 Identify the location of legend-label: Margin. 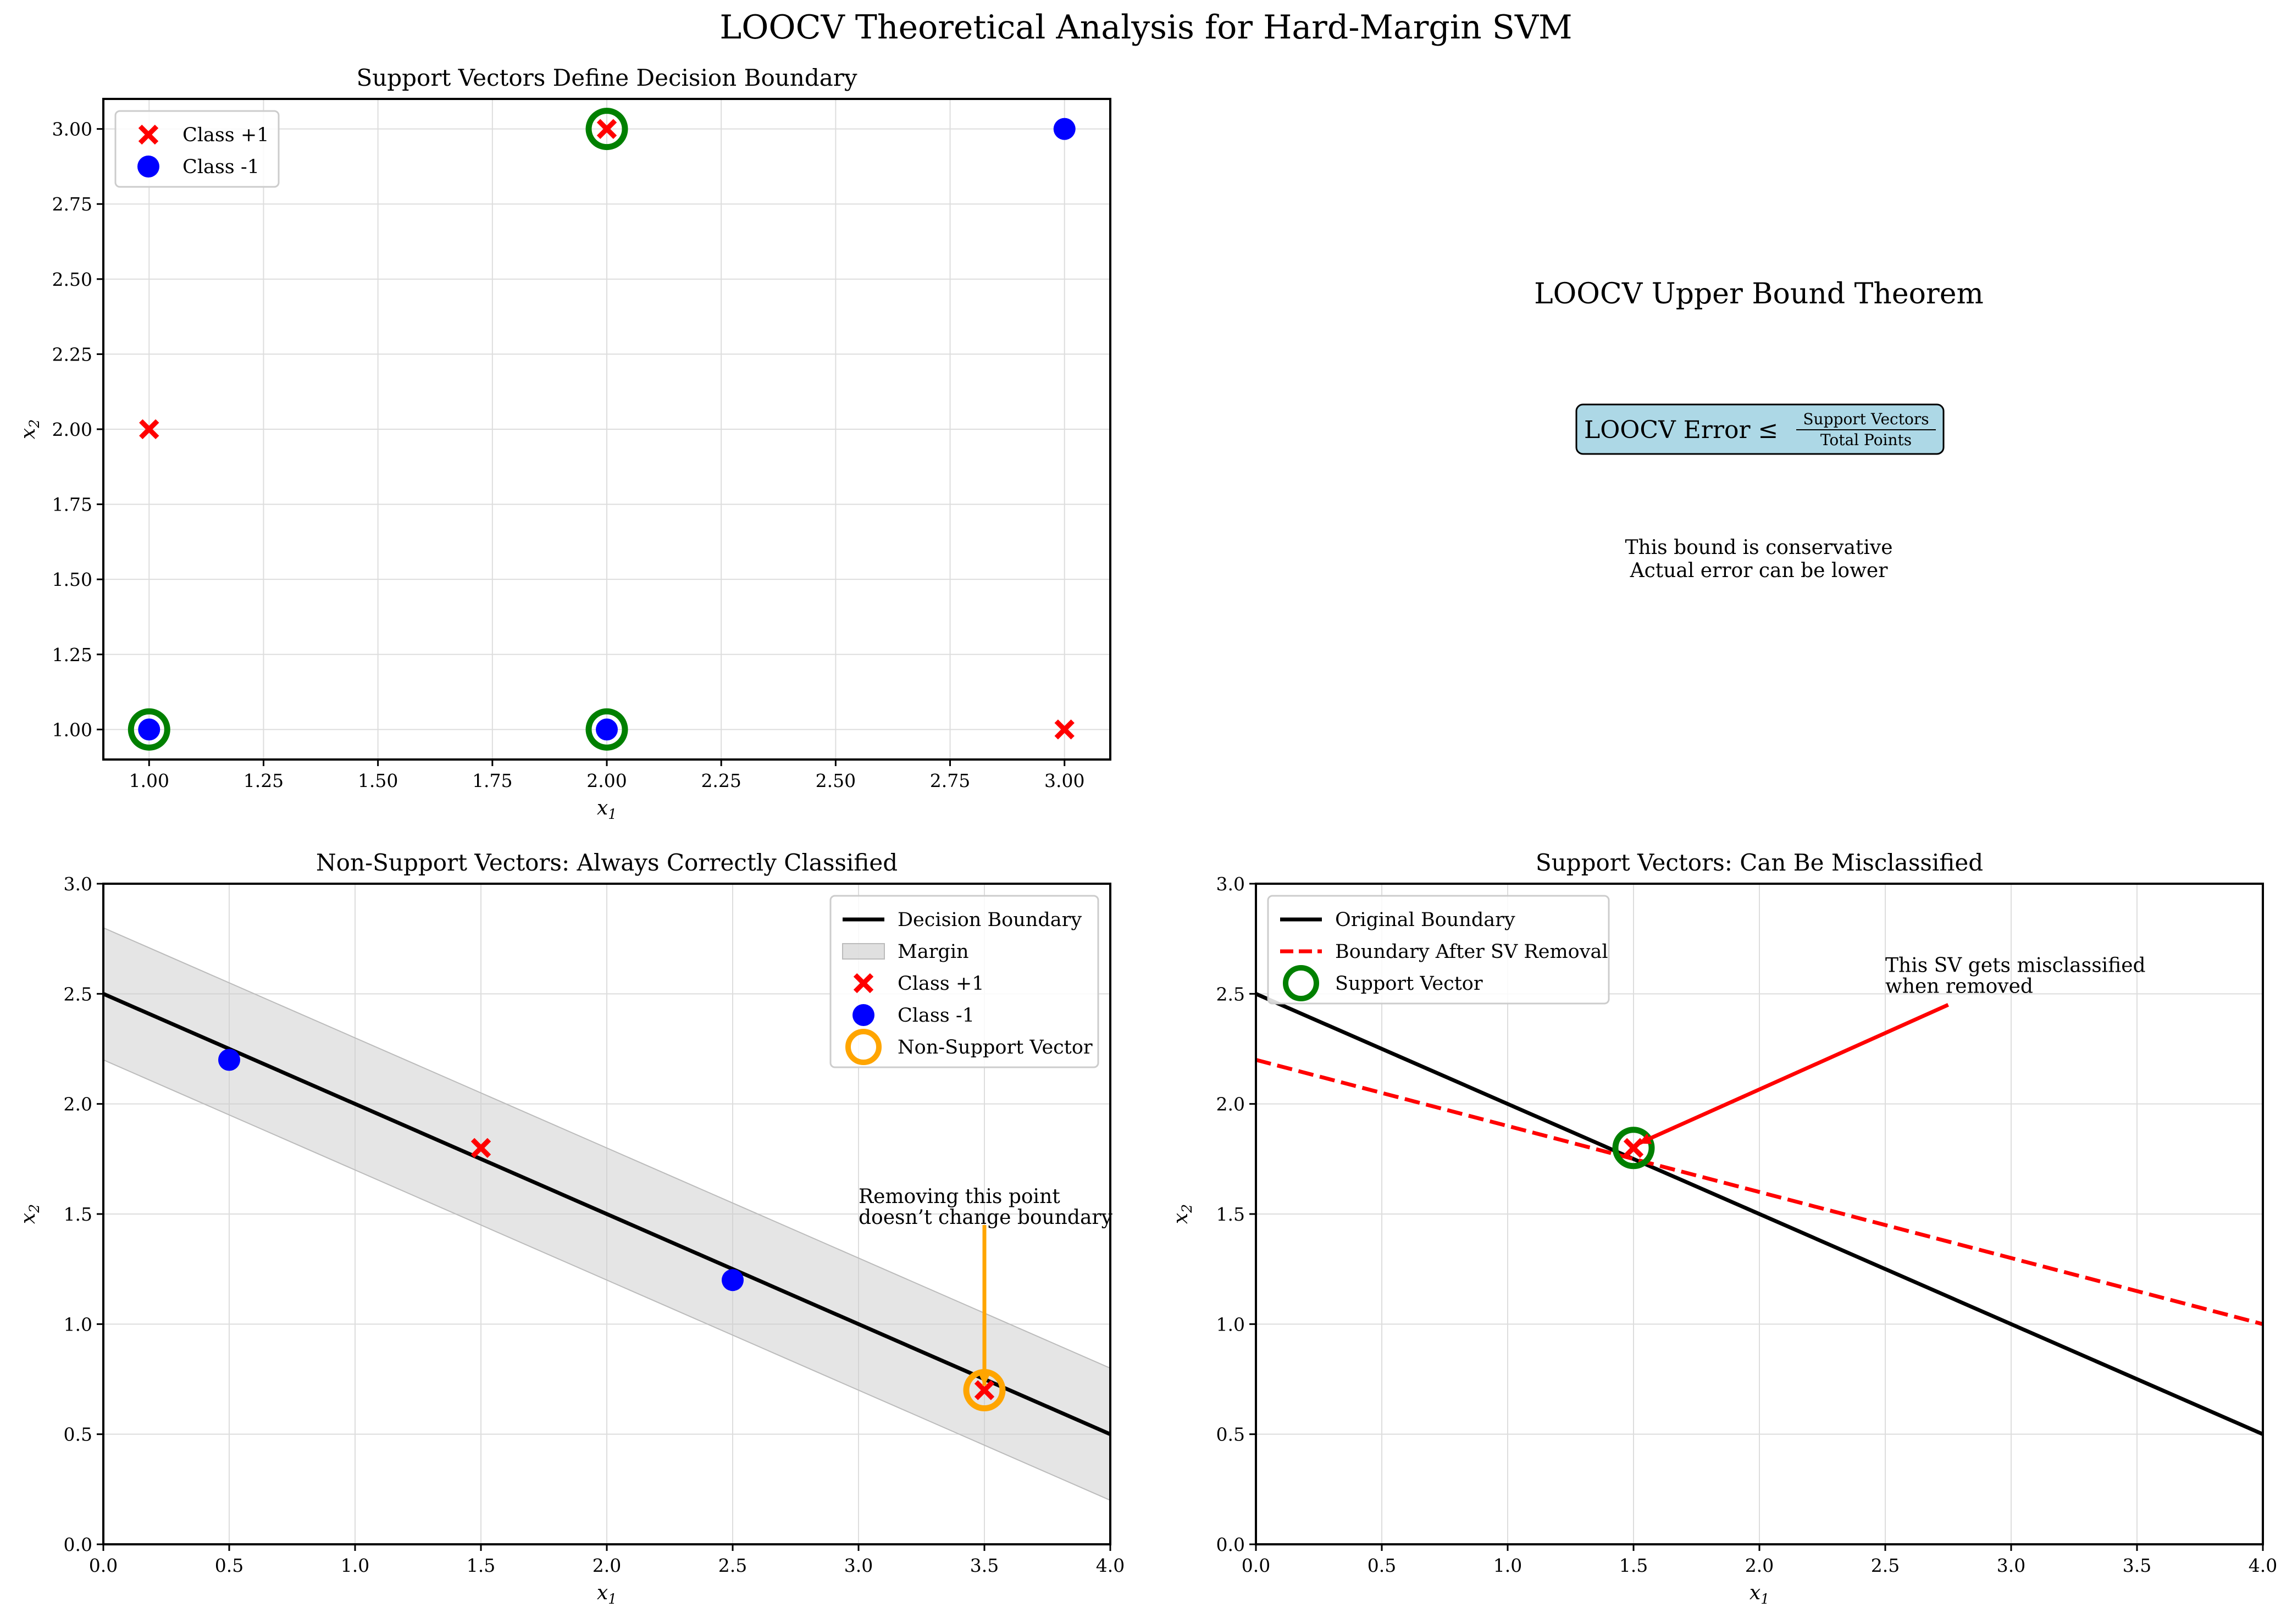
(933, 952).